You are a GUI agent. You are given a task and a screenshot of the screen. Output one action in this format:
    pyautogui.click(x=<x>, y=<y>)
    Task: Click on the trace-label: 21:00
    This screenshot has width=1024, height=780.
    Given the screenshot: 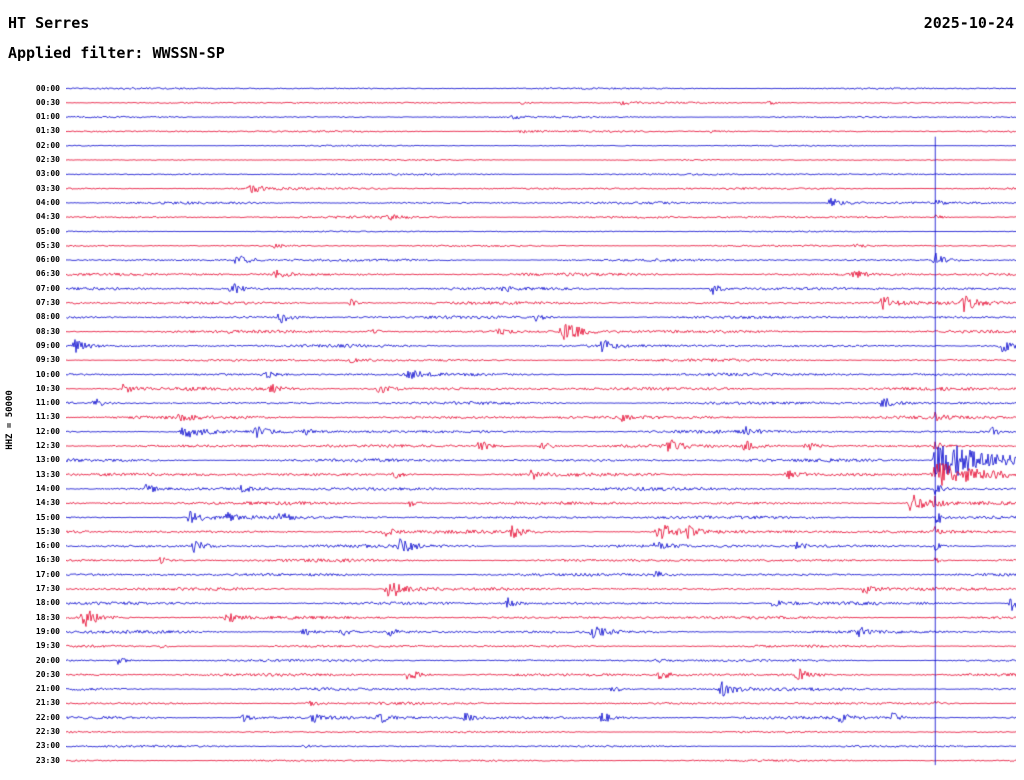 What is the action you would take?
    pyautogui.click(x=47, y=689)
    